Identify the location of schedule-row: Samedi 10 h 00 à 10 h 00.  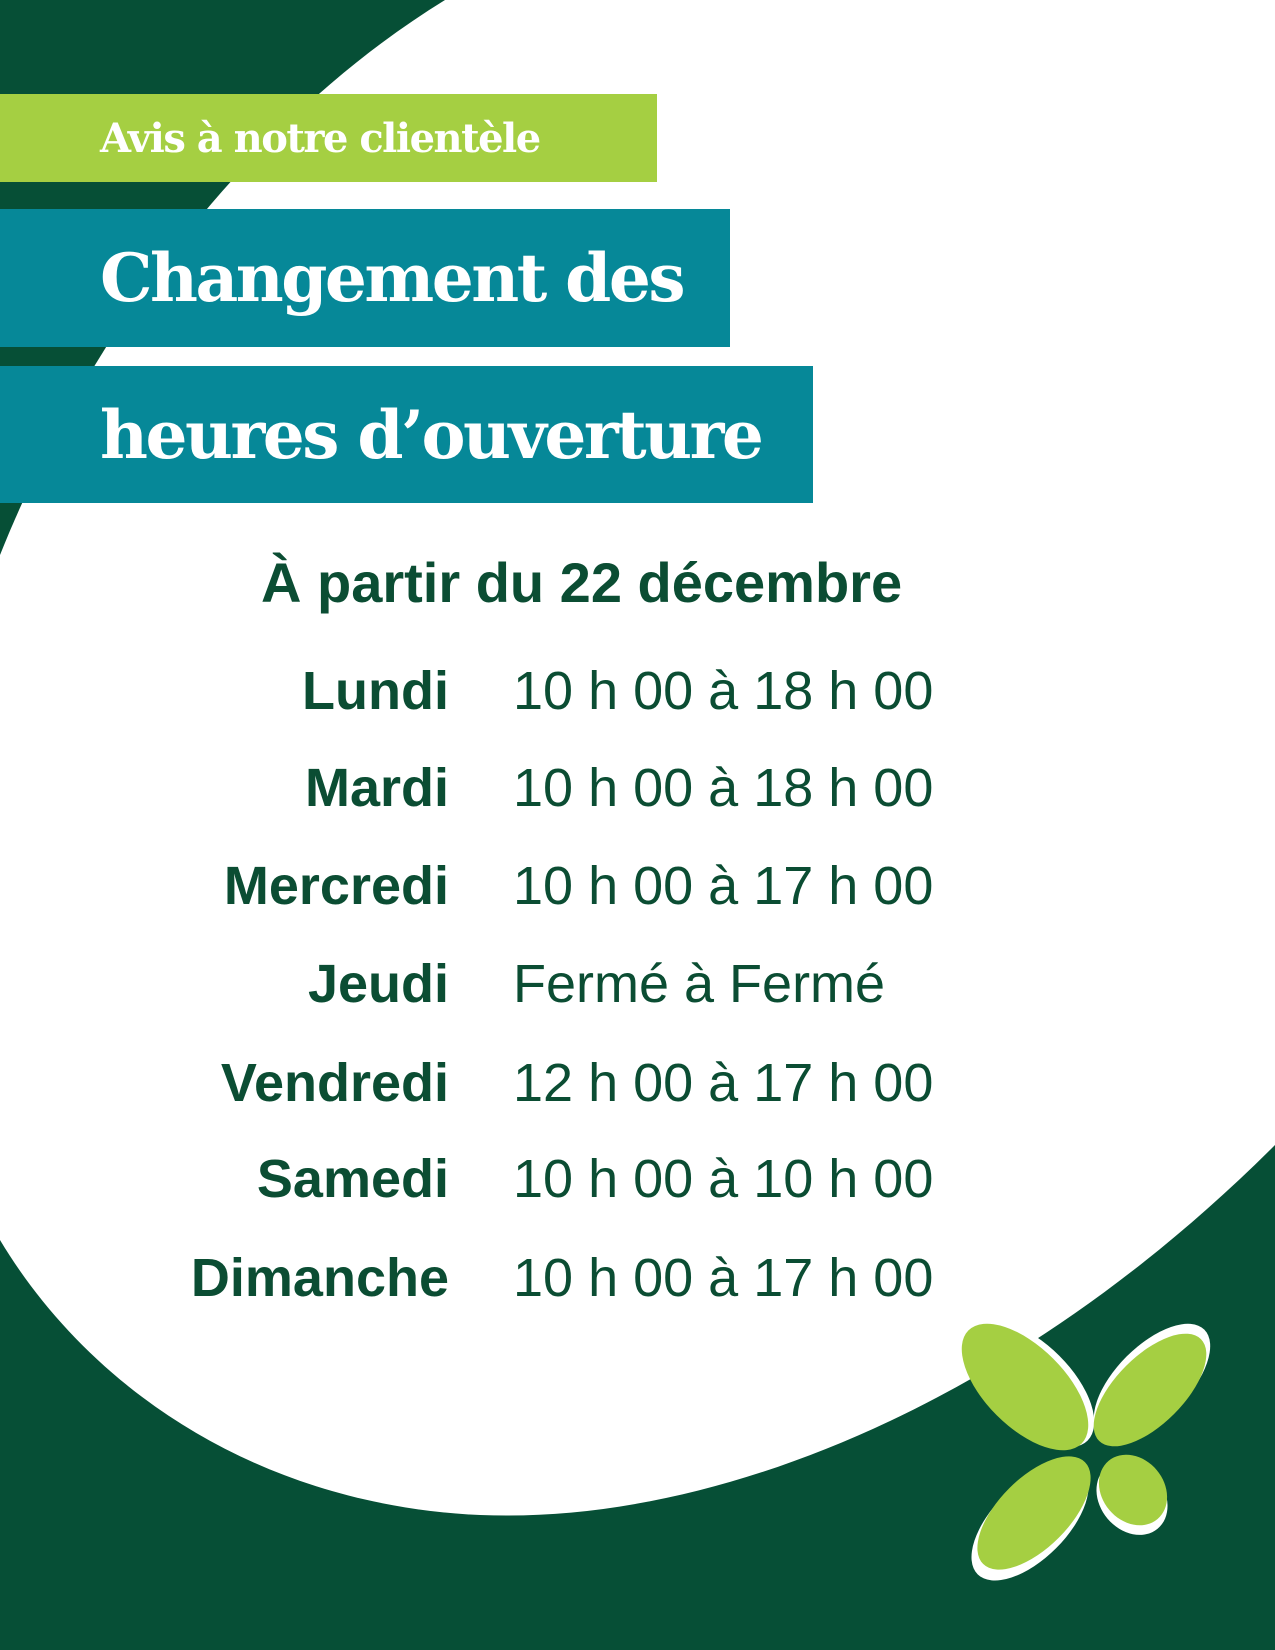
(637, 1197).